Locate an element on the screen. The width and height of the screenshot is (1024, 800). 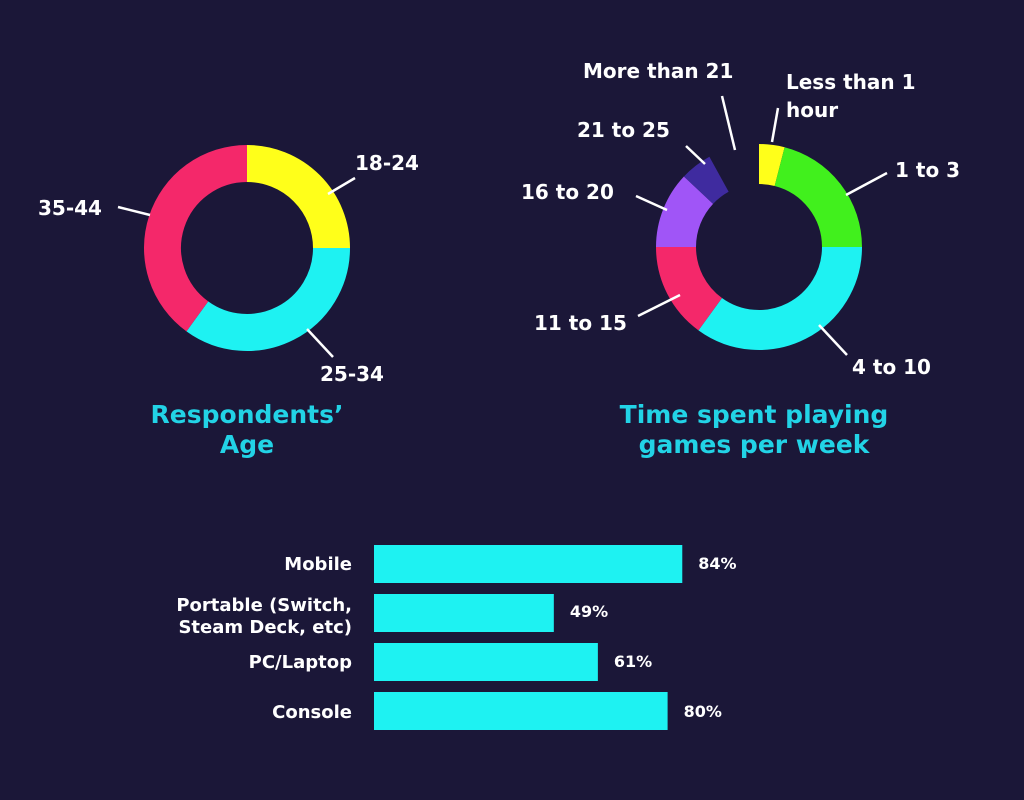
age-slice-label-35-44: 35-44 is located at coordinates (70, 208).